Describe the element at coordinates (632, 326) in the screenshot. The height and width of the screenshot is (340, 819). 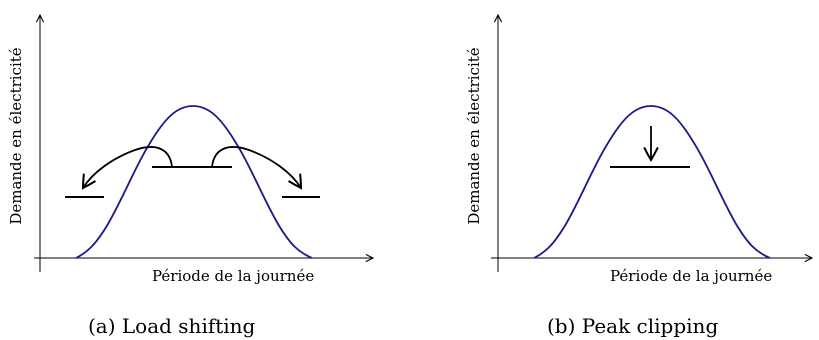
I see `caption: (b) Peak clipping` at that location.